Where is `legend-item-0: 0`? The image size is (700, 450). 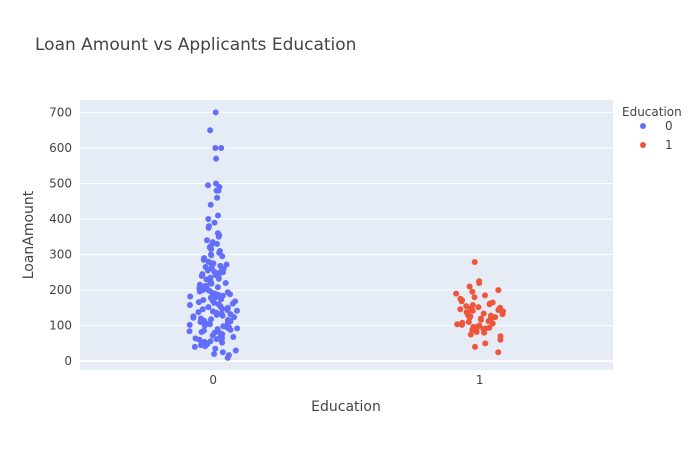
legend-item-0: 0 is located at coordinates (656, 126).